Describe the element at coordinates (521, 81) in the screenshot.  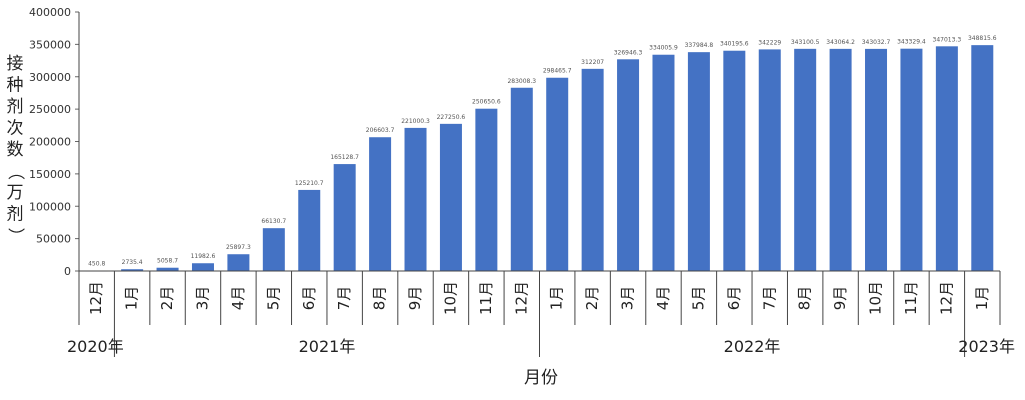
I see `data-label: 283008.3` at that location.